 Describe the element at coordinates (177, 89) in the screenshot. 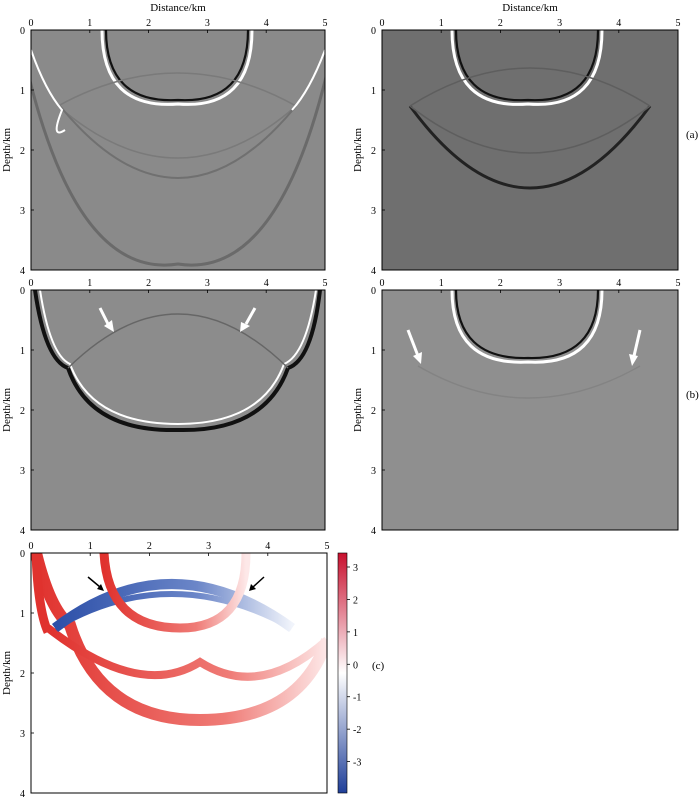

I see `wavefront-upper-arc` at that location.